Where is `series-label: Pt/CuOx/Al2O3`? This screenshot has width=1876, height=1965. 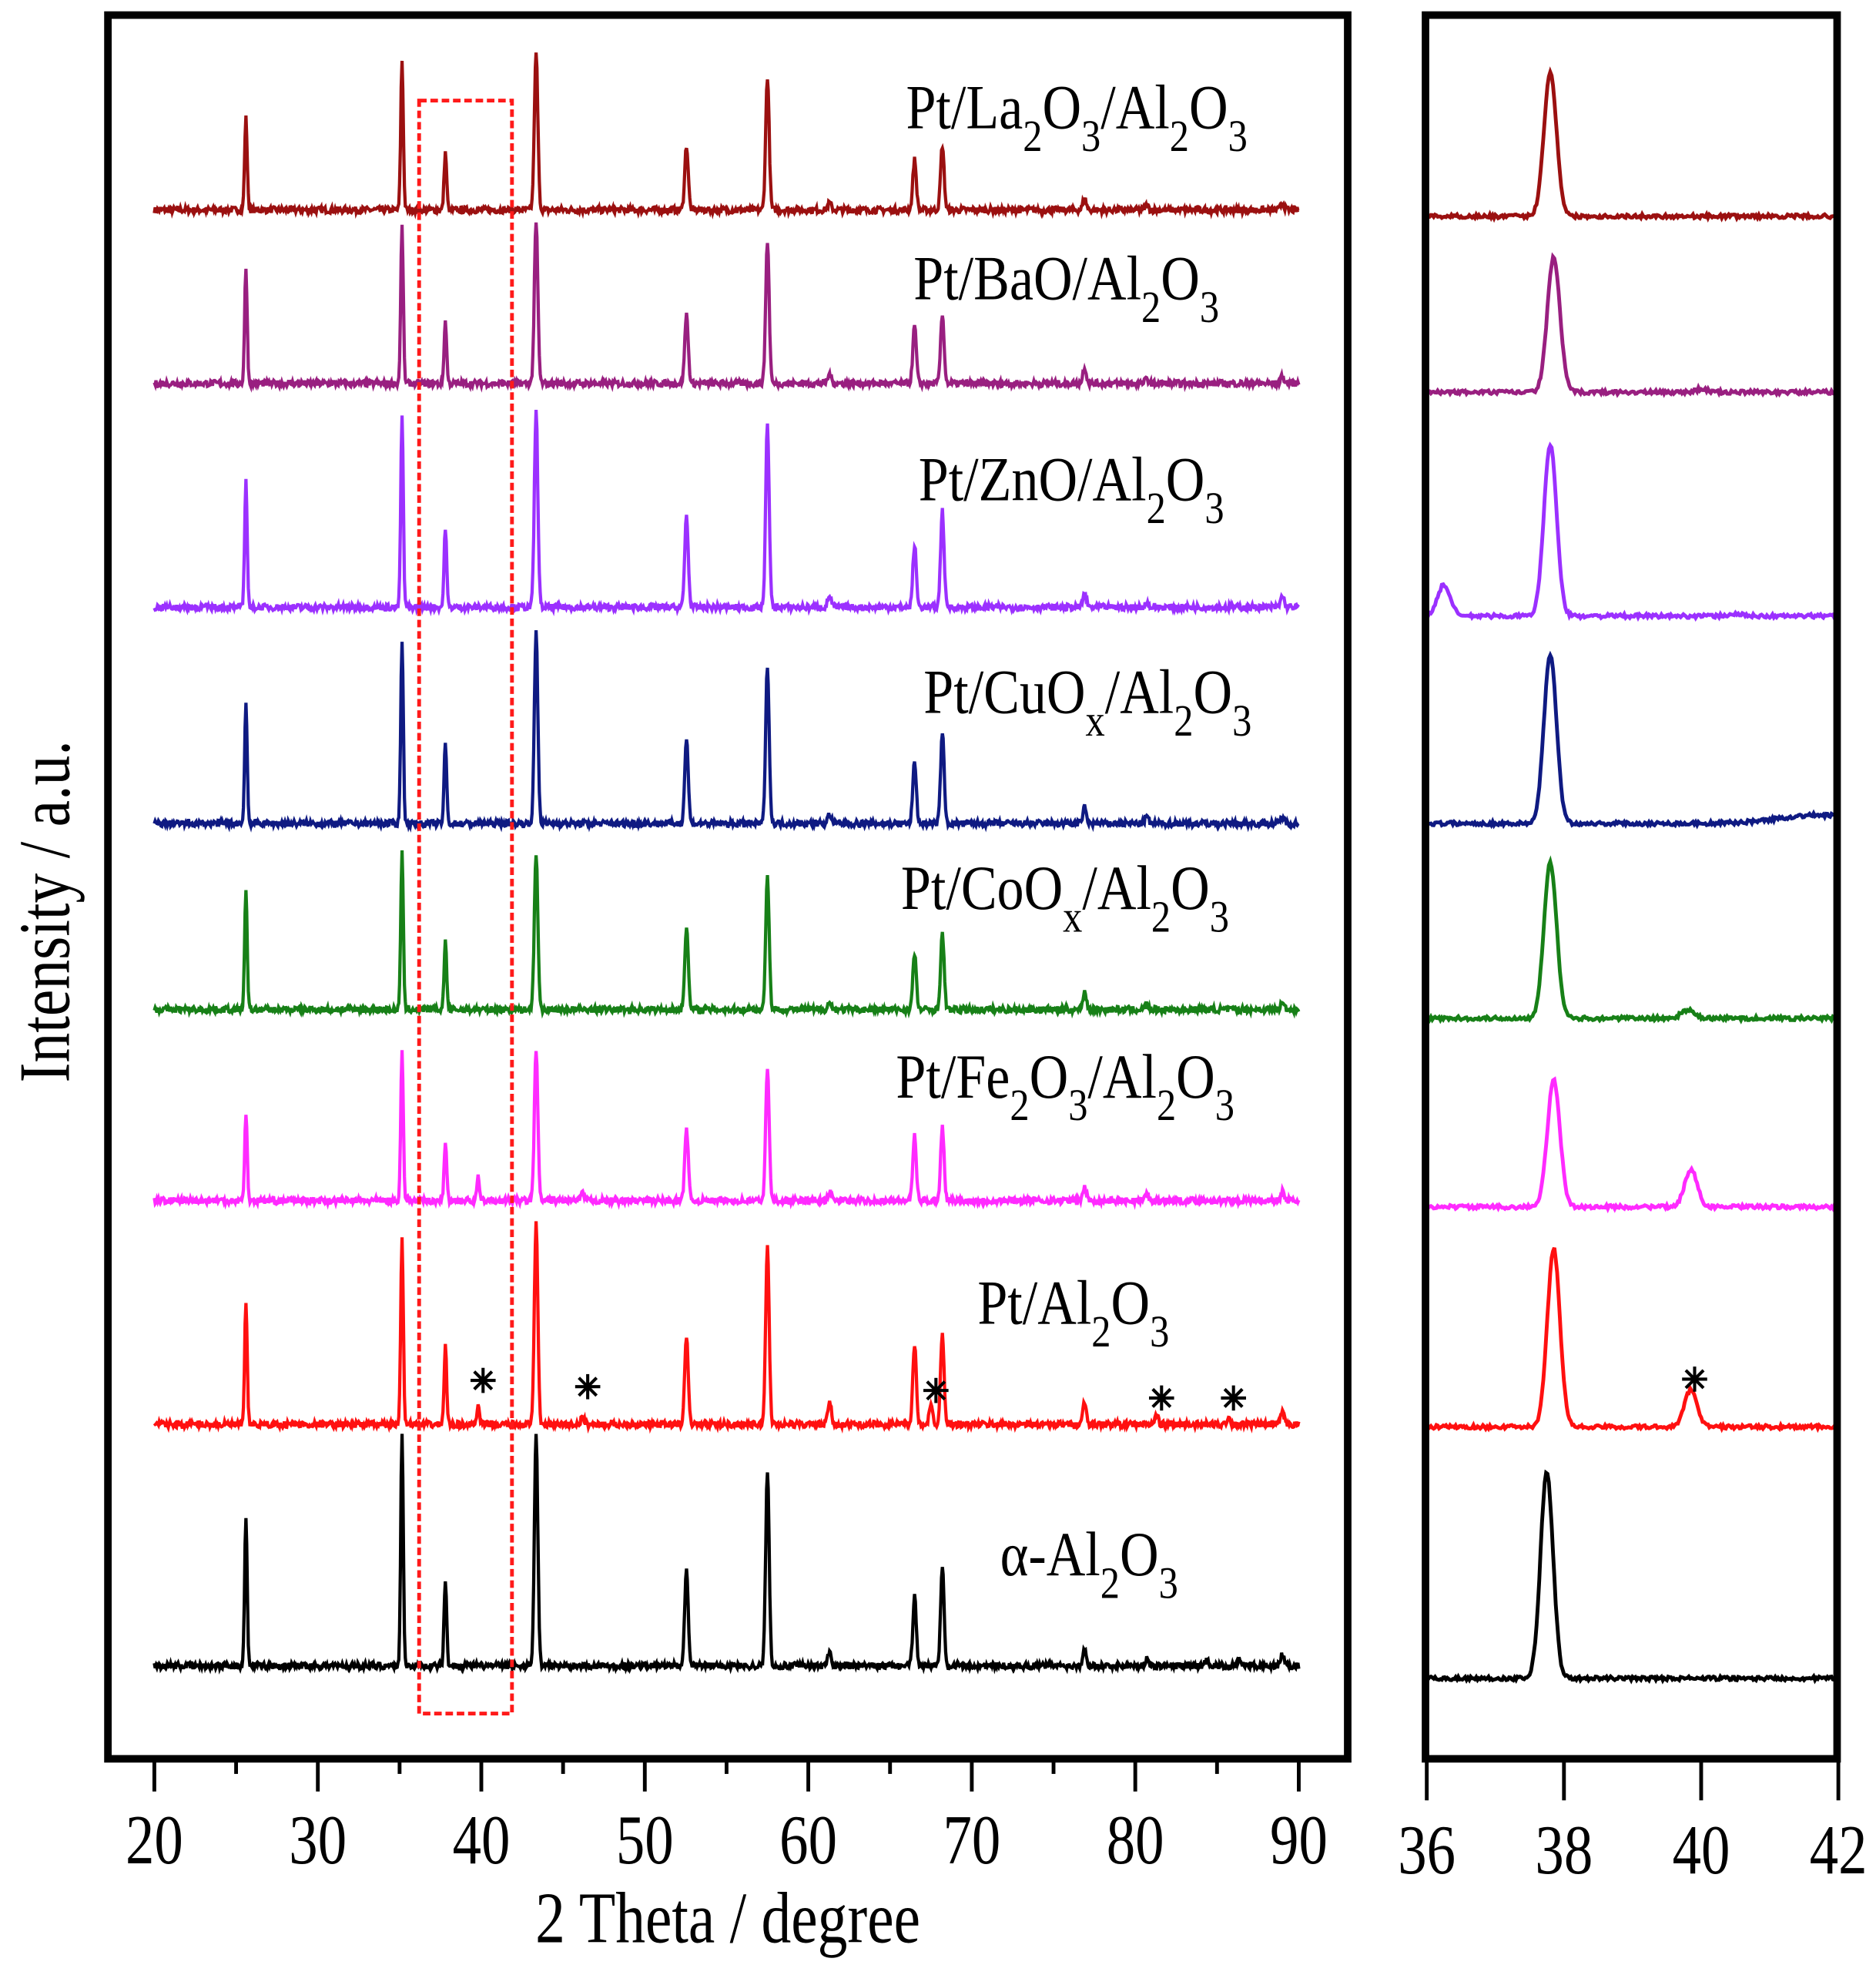 series-label: Pt/CuOx/Al2O3 is located at coordinates (1087, 702).